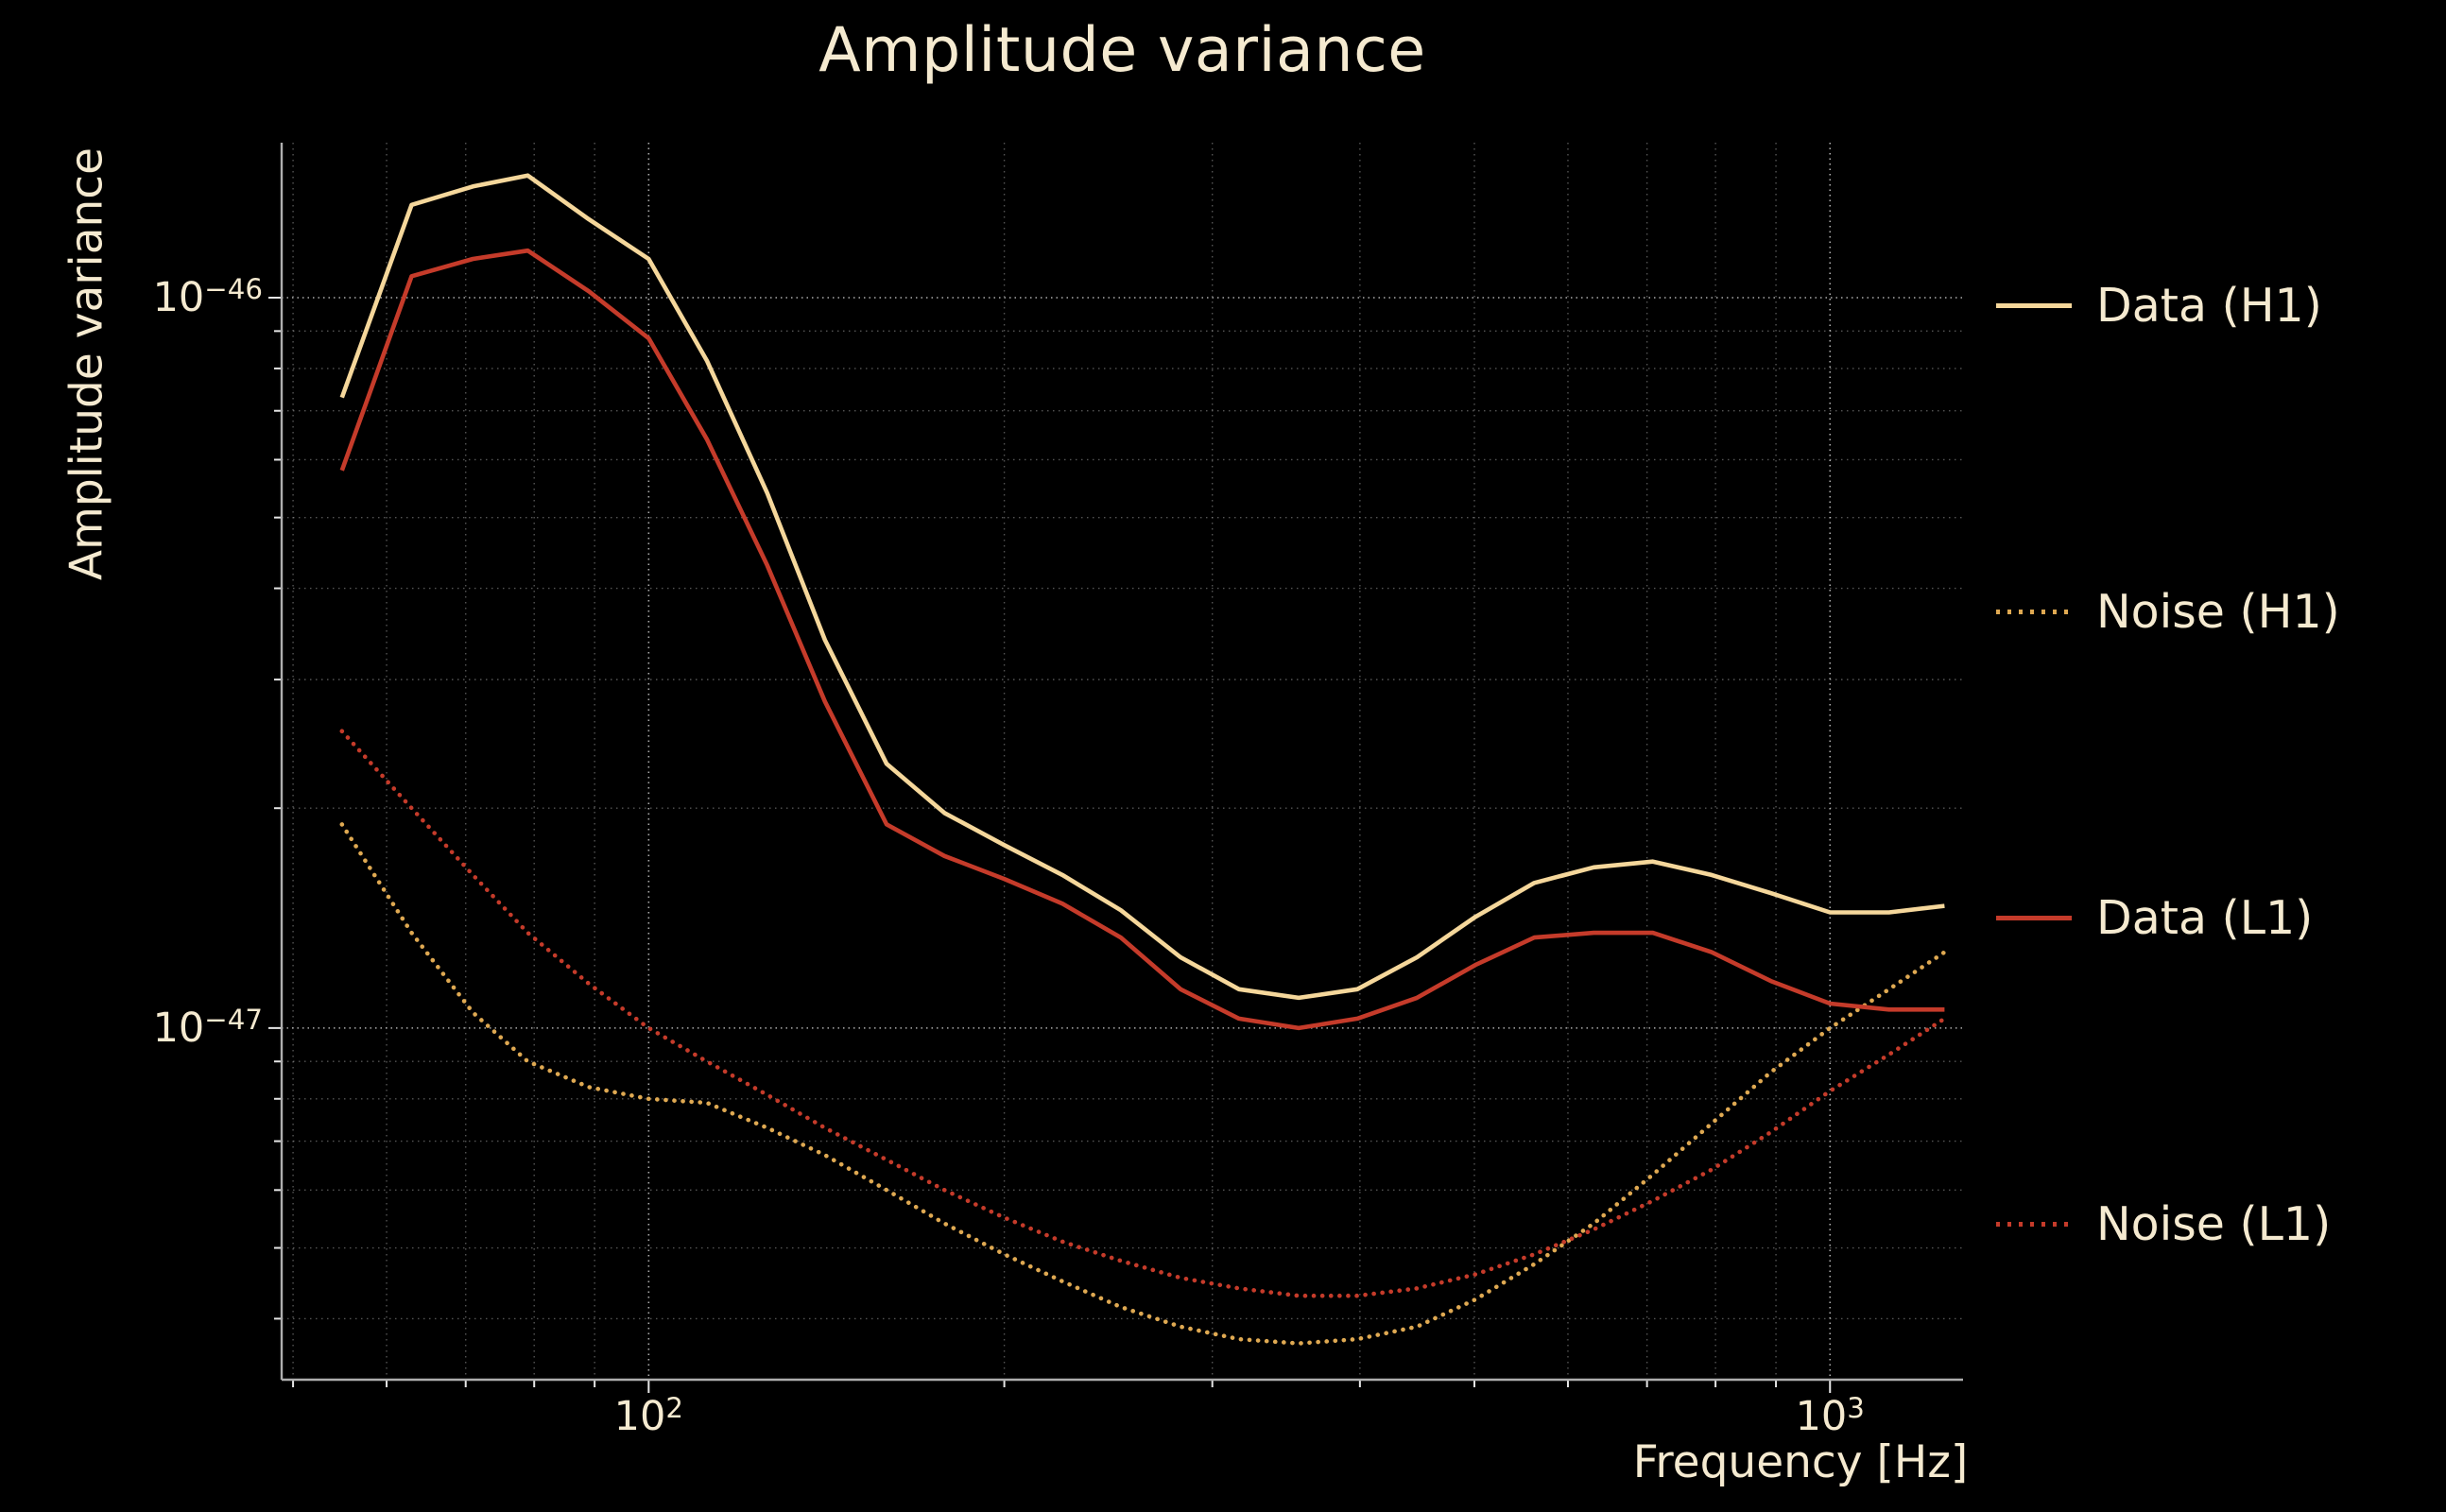  I want to click on x-axis-label: Frequency [Hz], so click(1800, 1462).